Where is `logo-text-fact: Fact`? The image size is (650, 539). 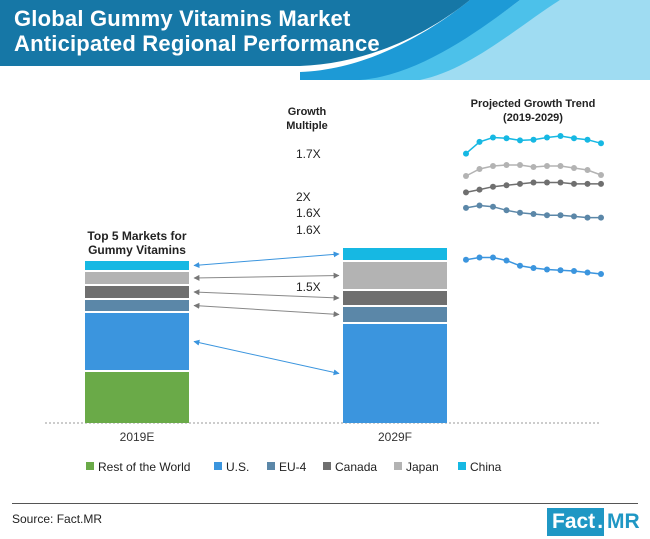 logo-text-fact: Fact is located at coordinates (572, 522).